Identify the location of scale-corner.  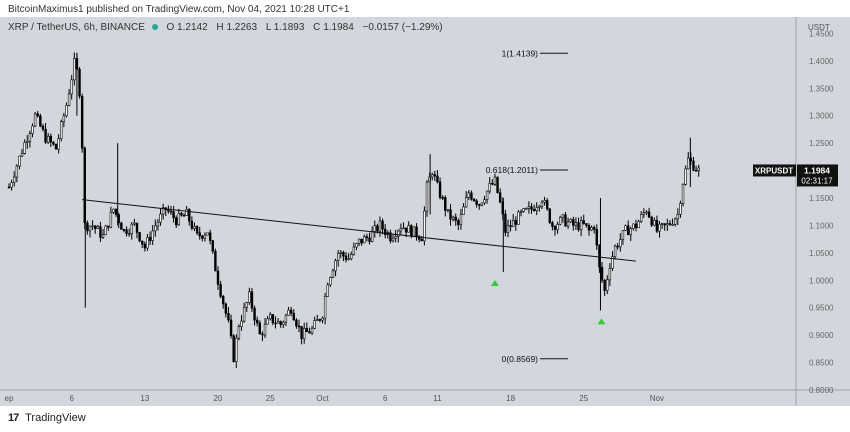
(823, 398).